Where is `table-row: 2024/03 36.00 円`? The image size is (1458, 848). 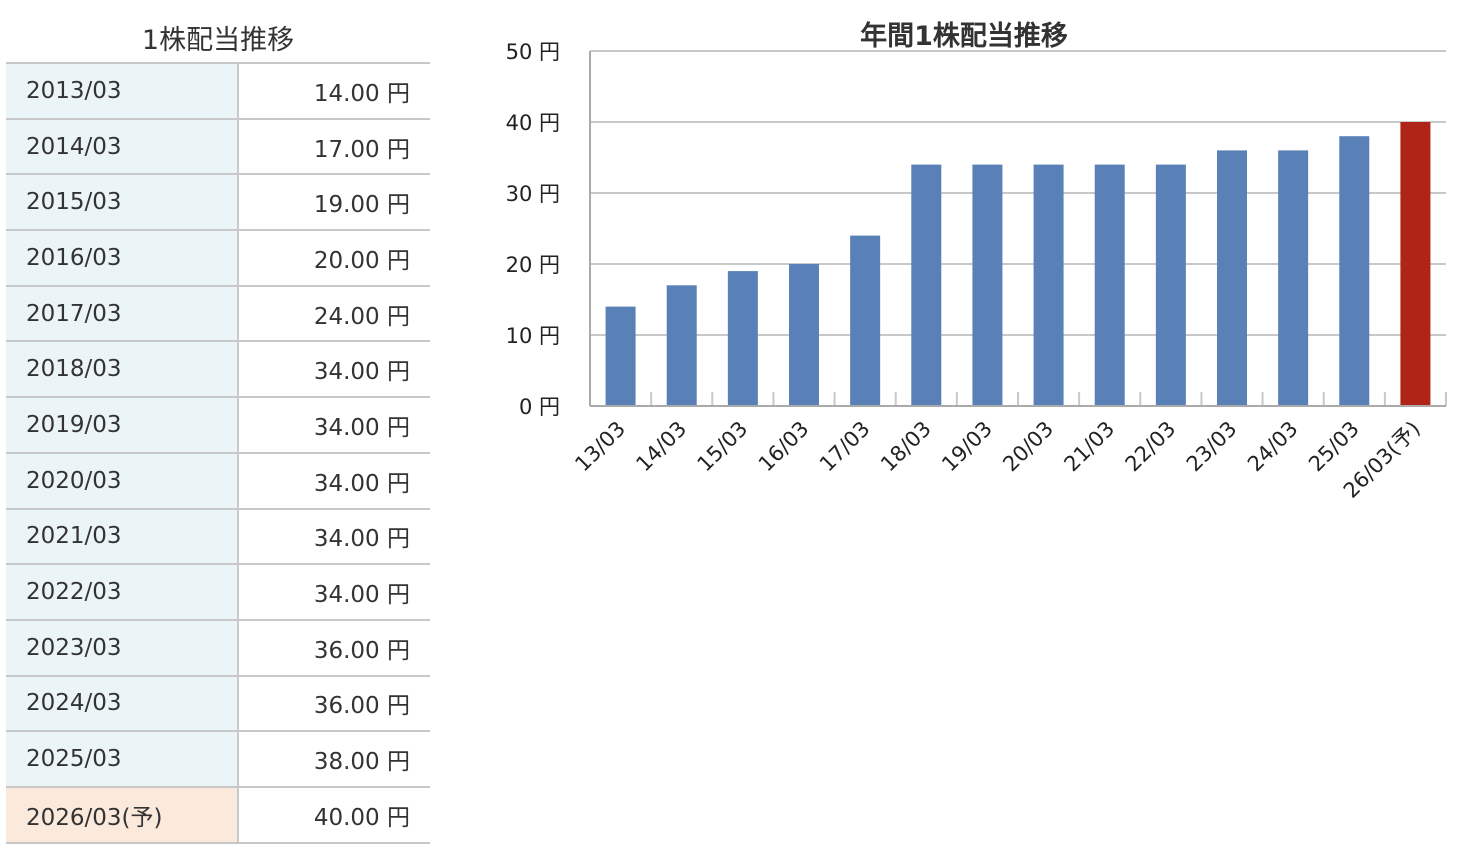 table-row: 2024/03 36.00 円 is located at coordinates (218, 704).